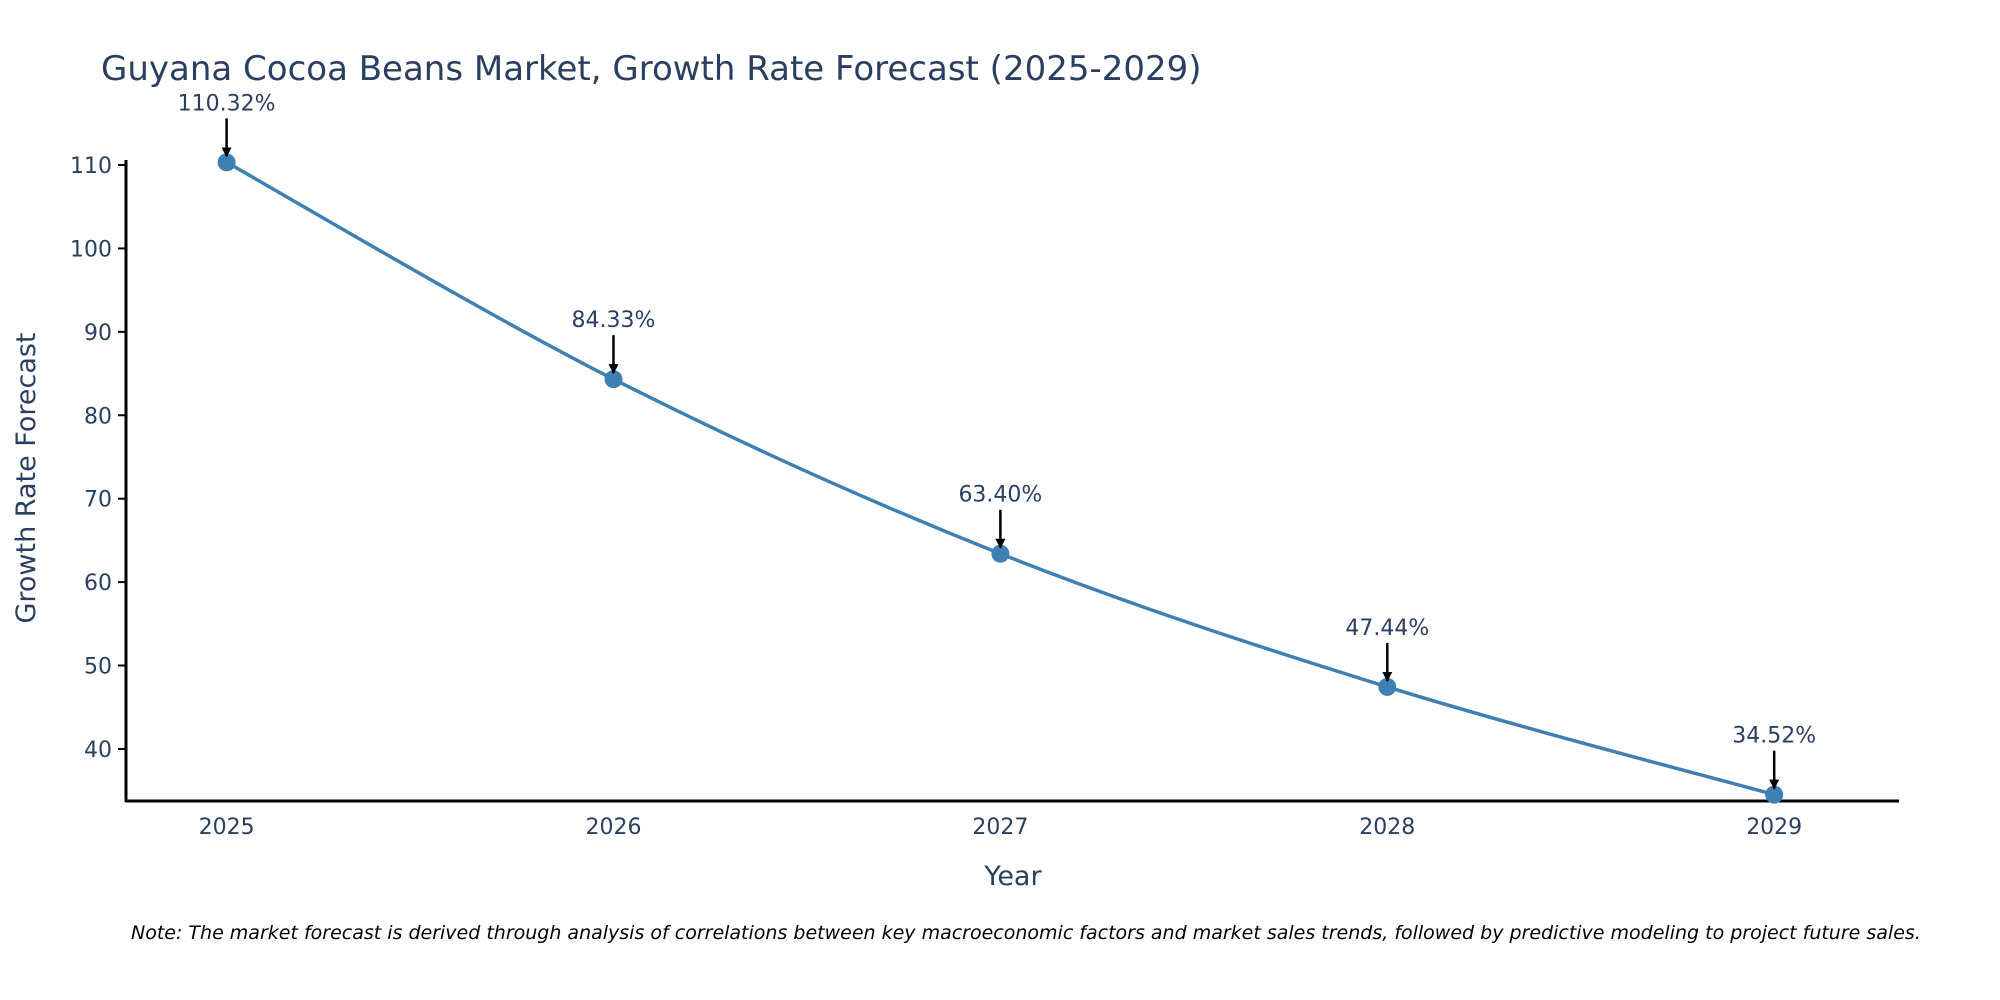 Image resolution: width=2000 pixels, height=1000 pixels. I want to click on y-tick-label: 70, so click(98, 500).